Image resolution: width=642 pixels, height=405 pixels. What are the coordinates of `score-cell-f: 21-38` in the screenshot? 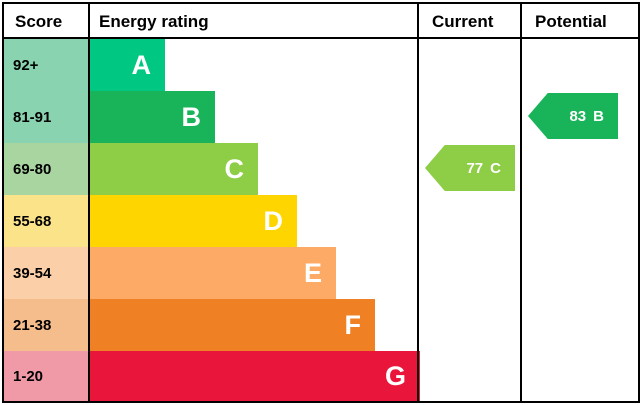 It's located at (46, 325).